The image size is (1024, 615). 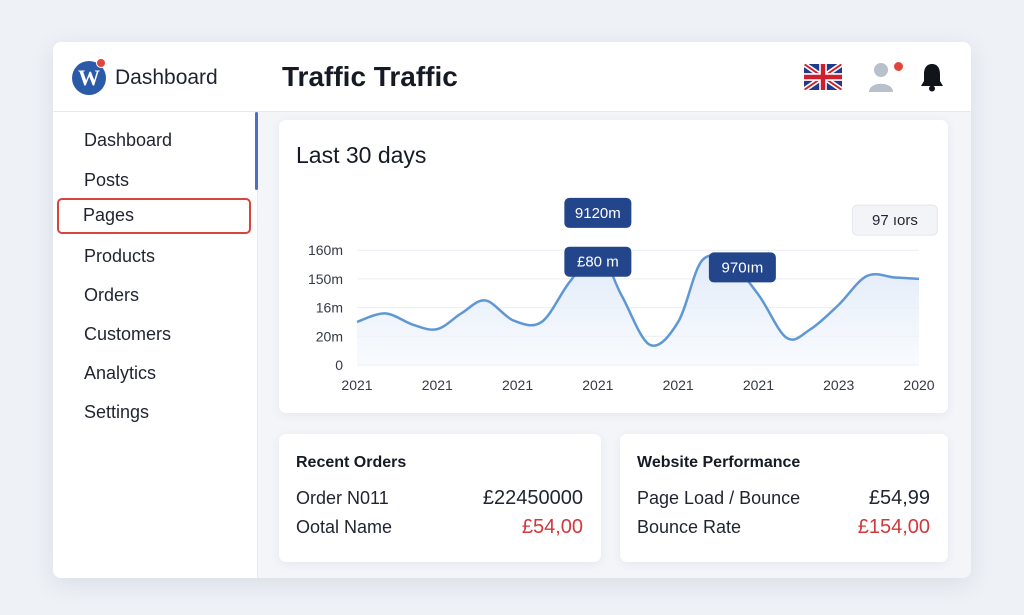 What do you see at coordinates (329, 336) in the screenshot?
I see `y-tick-label: 20m` at bounding box center [329, 336].